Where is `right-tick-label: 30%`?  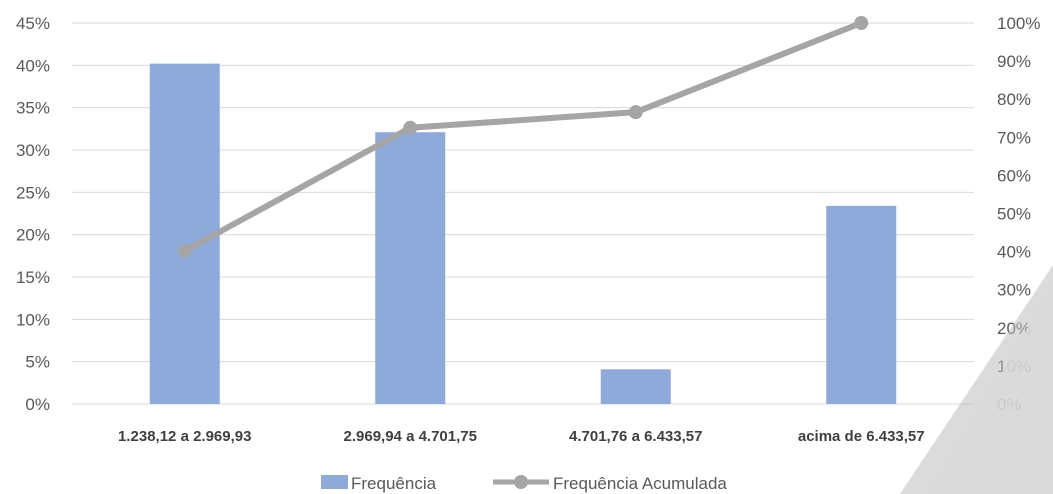 right-tick-label: 30% is located at coordinates (1014, 290).